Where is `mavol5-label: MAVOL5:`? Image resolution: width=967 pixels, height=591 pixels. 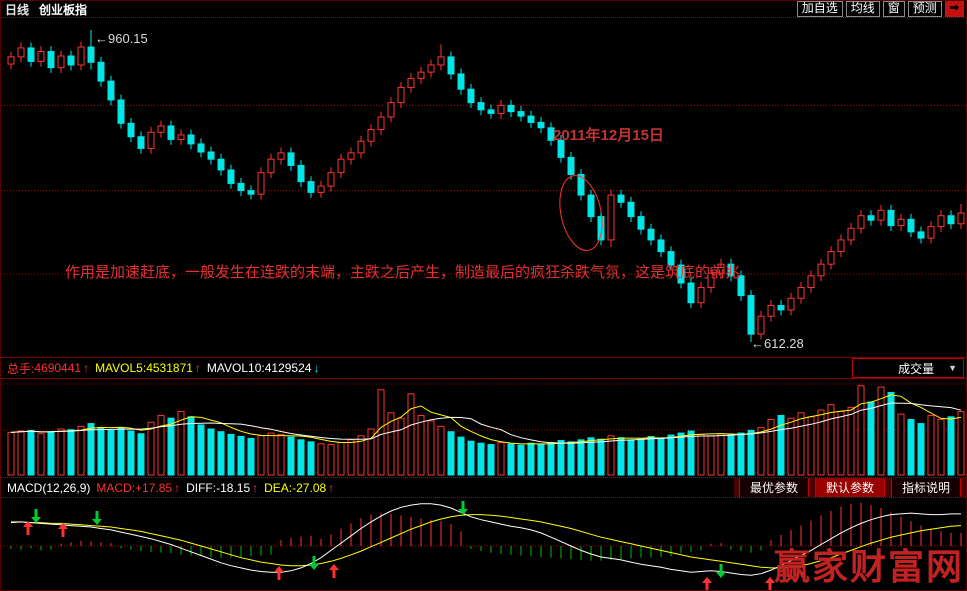 mavol5-label: MAVOL5: is located at coordinates (121, 368).